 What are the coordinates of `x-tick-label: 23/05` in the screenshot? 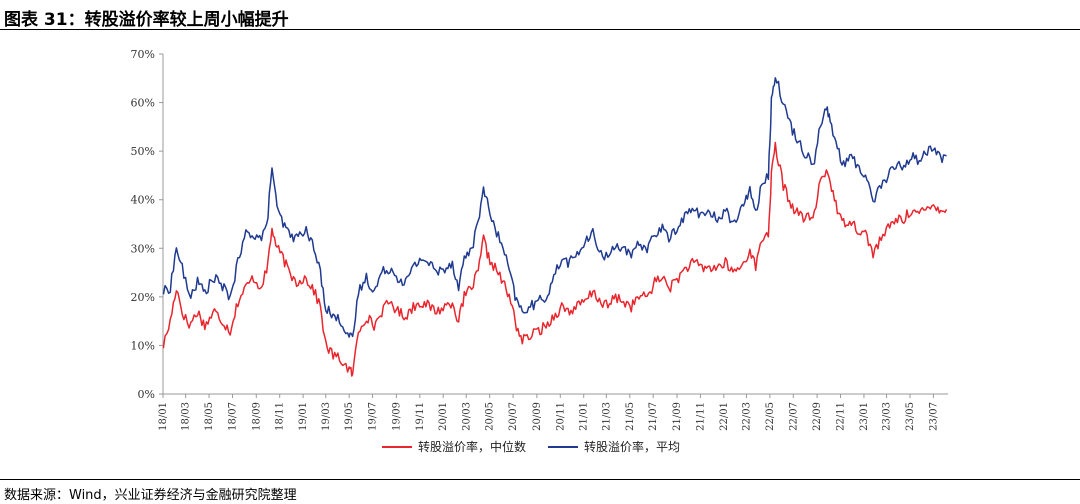 It's located at (910, 416).